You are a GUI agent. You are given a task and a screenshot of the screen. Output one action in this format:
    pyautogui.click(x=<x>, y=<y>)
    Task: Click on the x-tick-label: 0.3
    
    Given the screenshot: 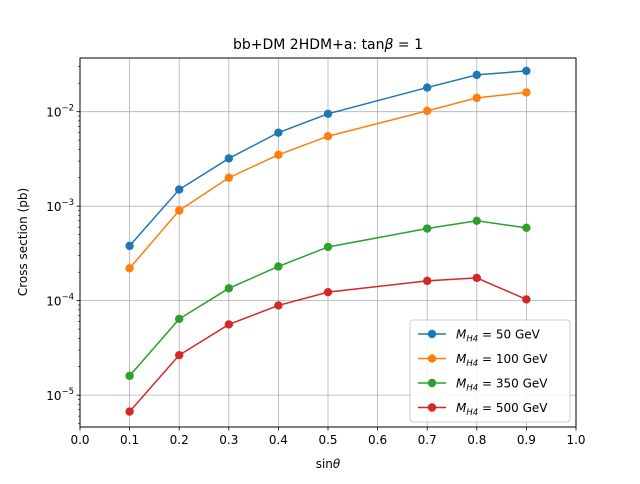 What is the action you would take?
    pyautogui.click(x=228, y=440)
    